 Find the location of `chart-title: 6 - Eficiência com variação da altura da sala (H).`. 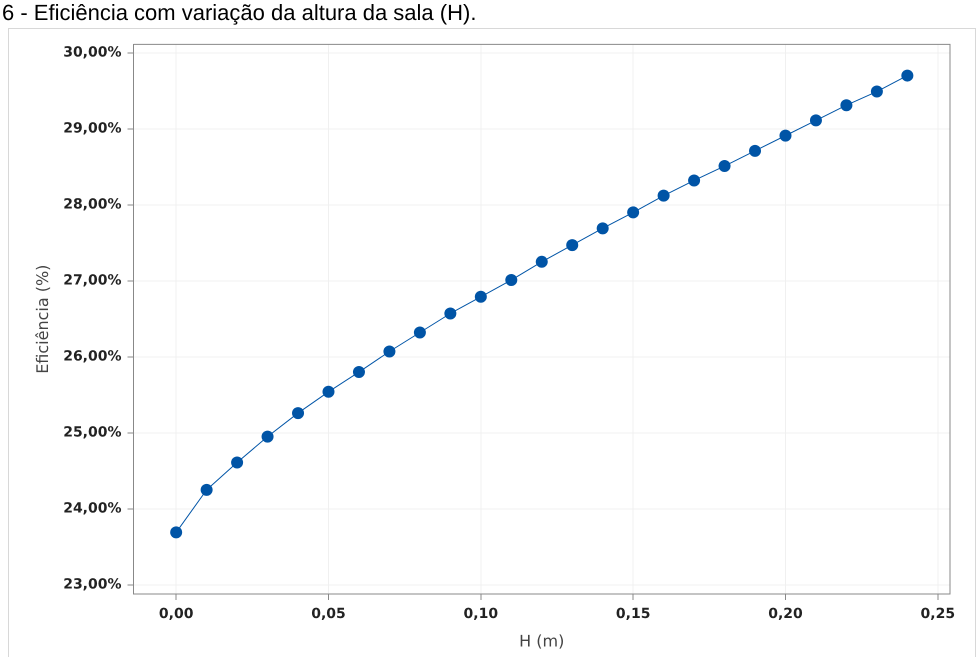

chart-title: 6 - Eficiência com variação da altura da sala (H). is located at coordinates (239, 13).